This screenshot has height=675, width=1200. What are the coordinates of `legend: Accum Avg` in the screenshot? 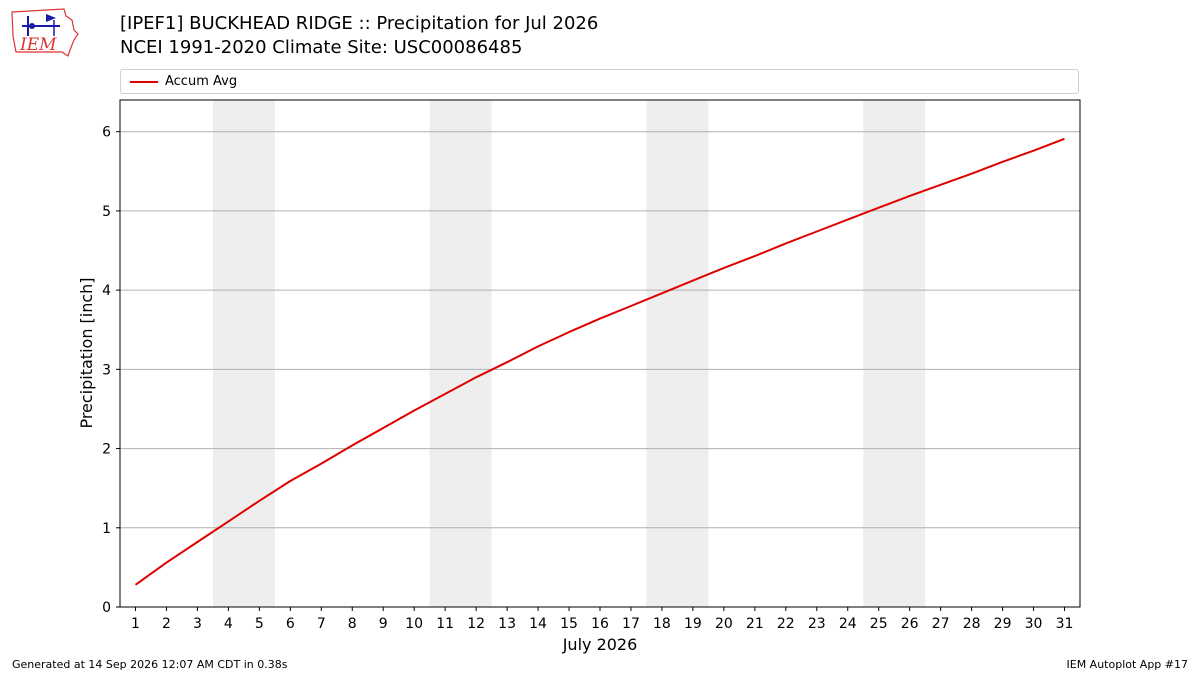 It's located at (599, 81).